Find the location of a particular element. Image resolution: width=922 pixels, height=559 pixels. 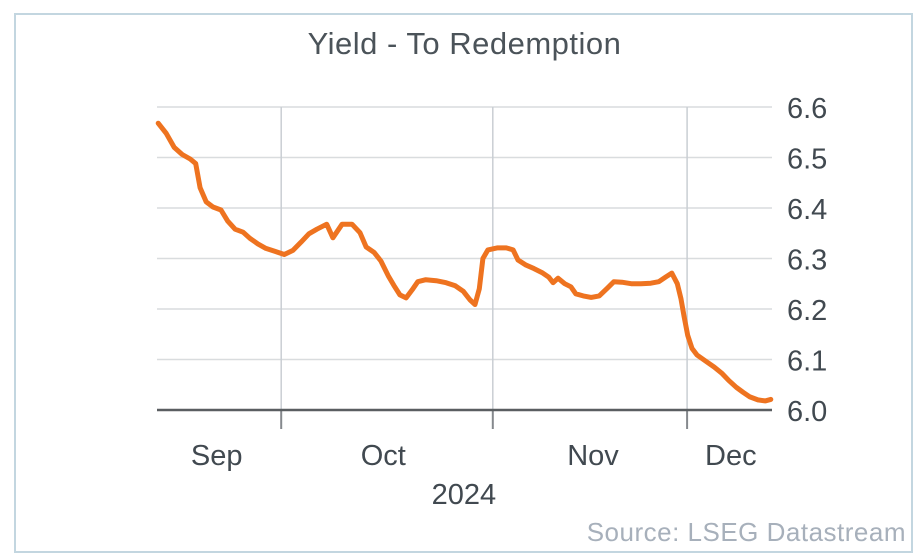

y-tick-label: 6.3 is located at coordinates (807, 261).